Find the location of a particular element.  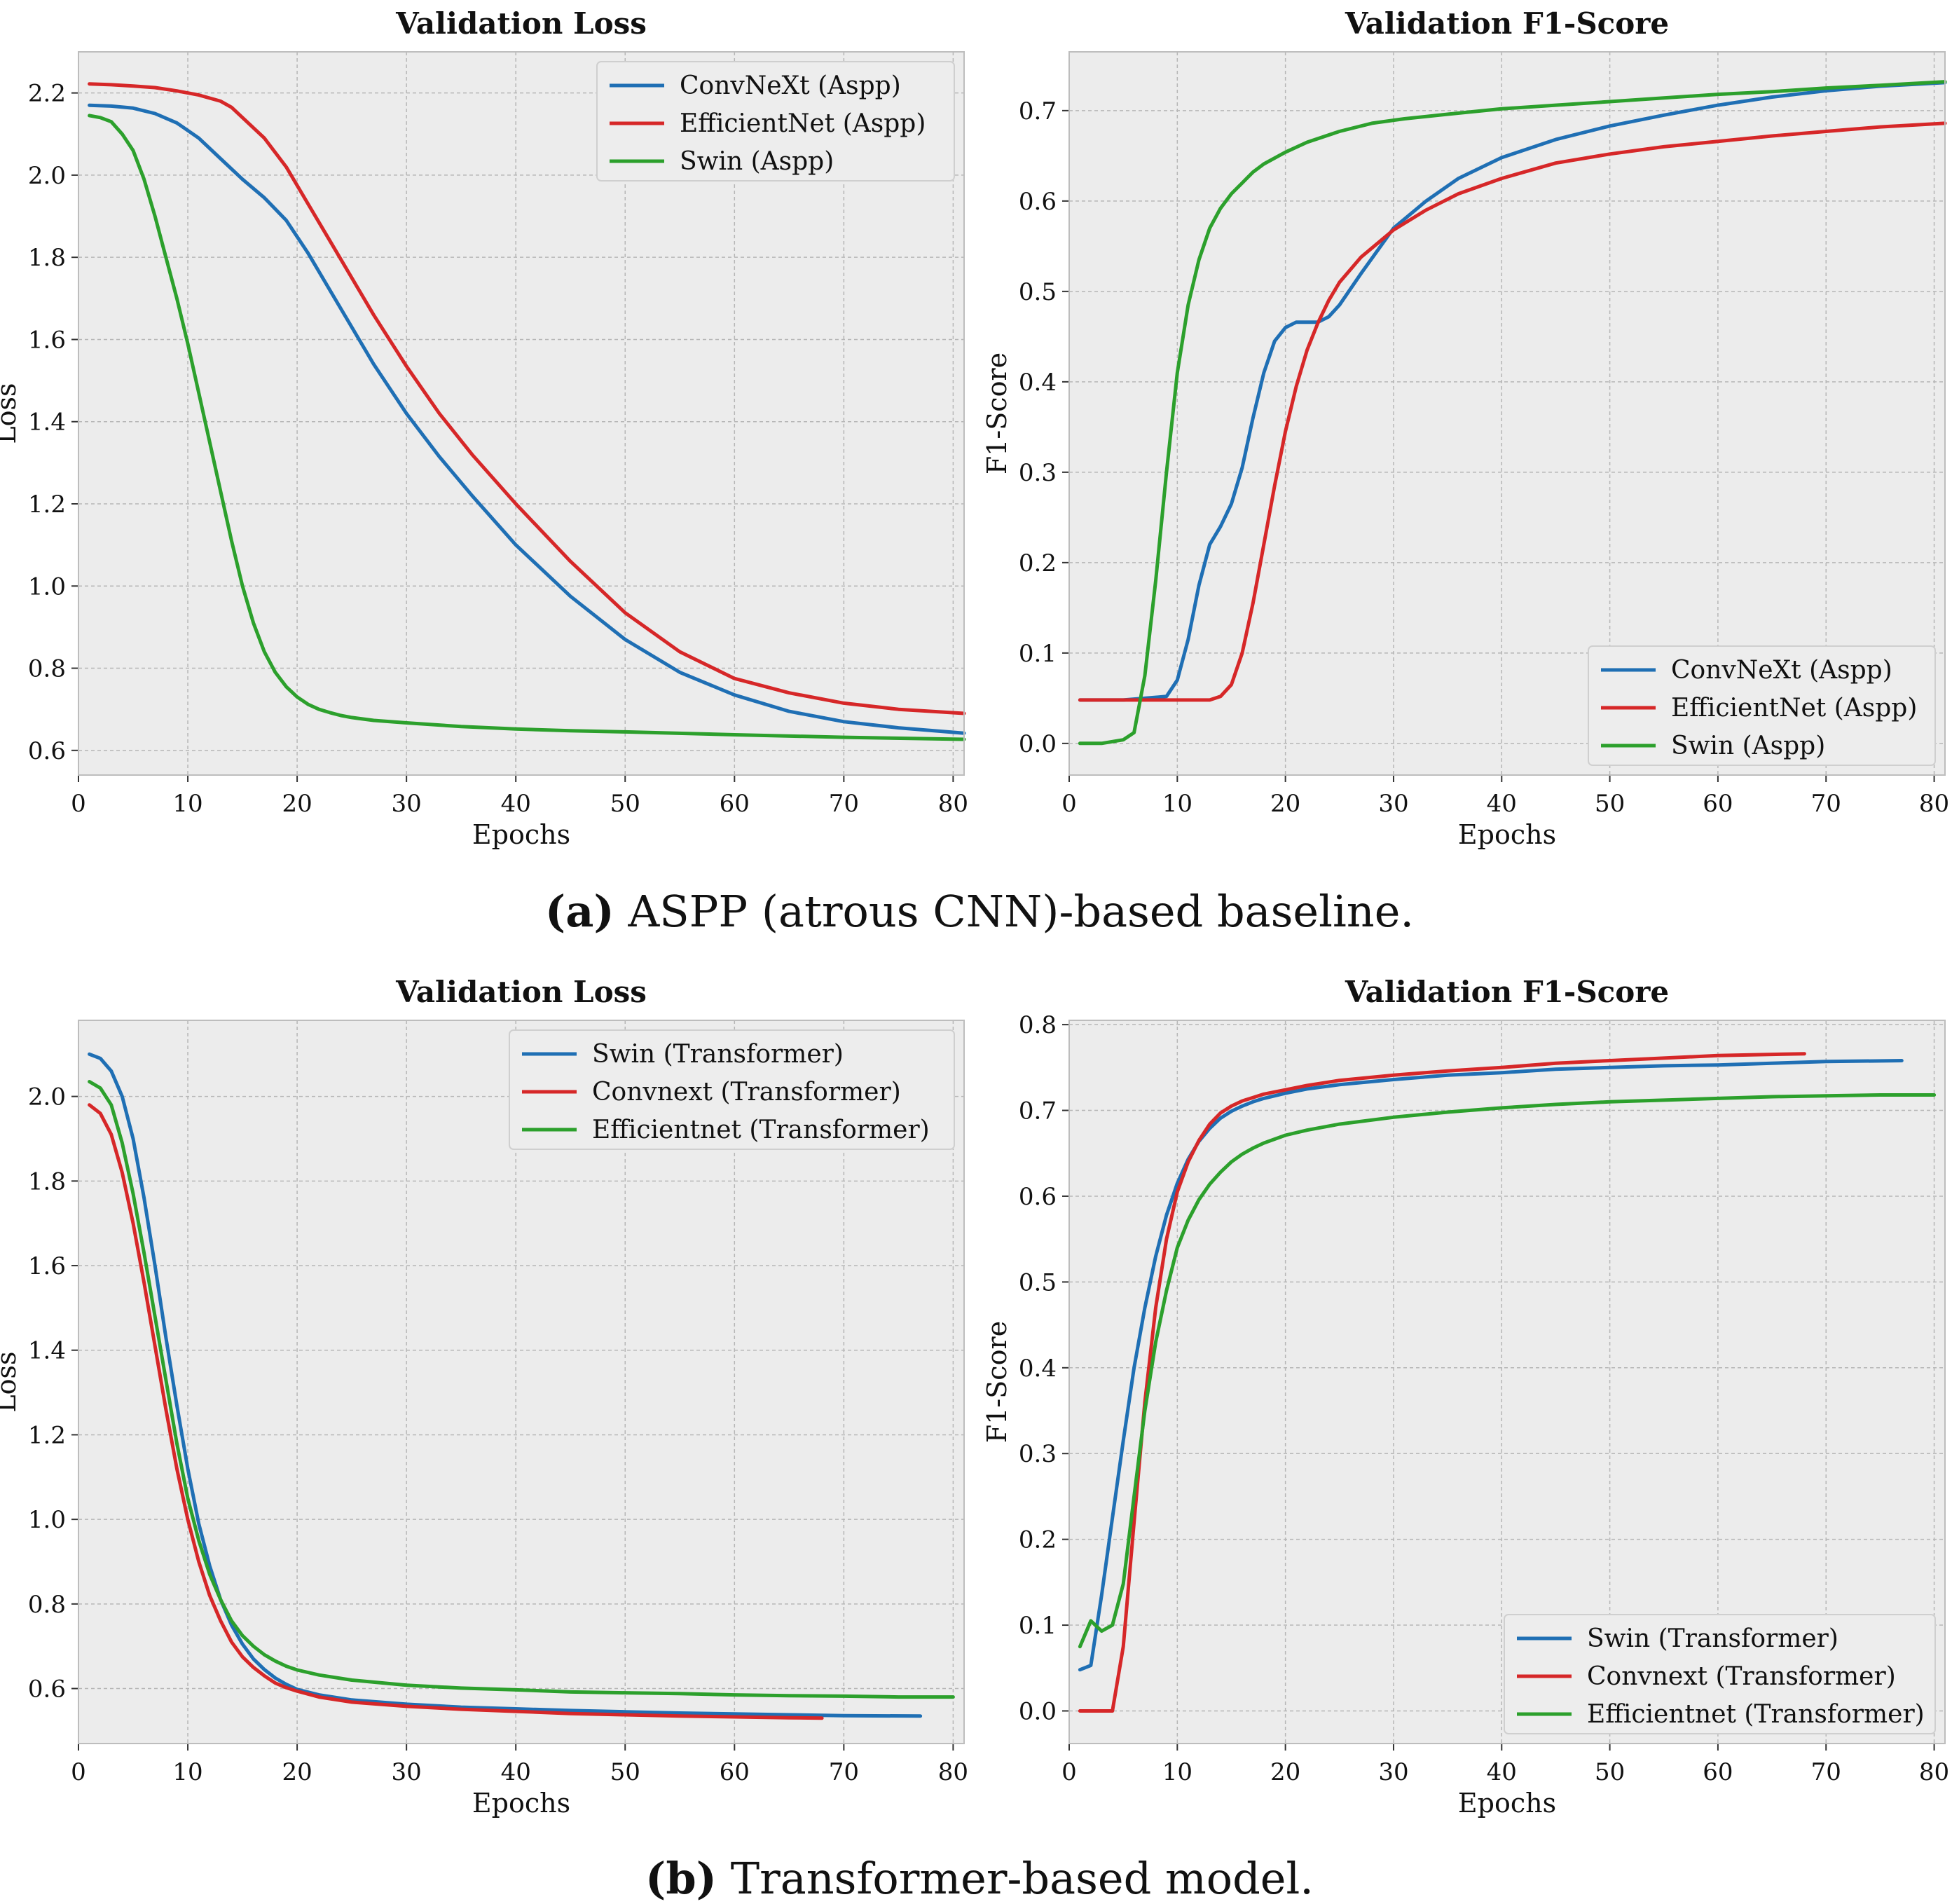

y-tick-label: 0.3 is located at coordinates (1038, 473).